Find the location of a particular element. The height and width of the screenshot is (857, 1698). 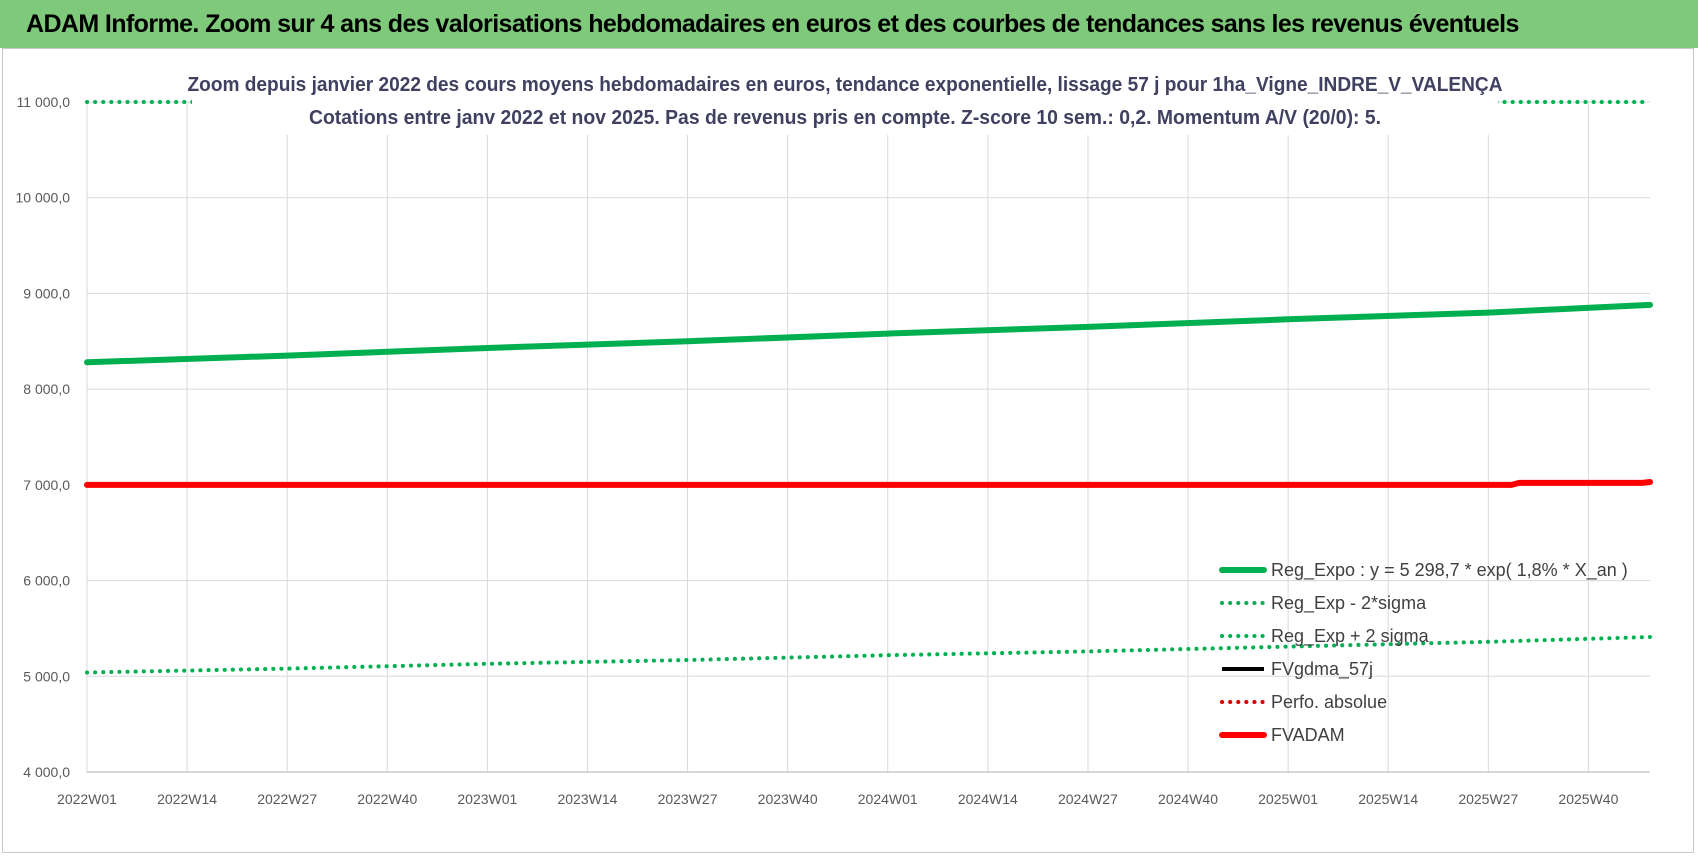

y-tick-label: 6 000,0 is located at coordinates (46, 581).